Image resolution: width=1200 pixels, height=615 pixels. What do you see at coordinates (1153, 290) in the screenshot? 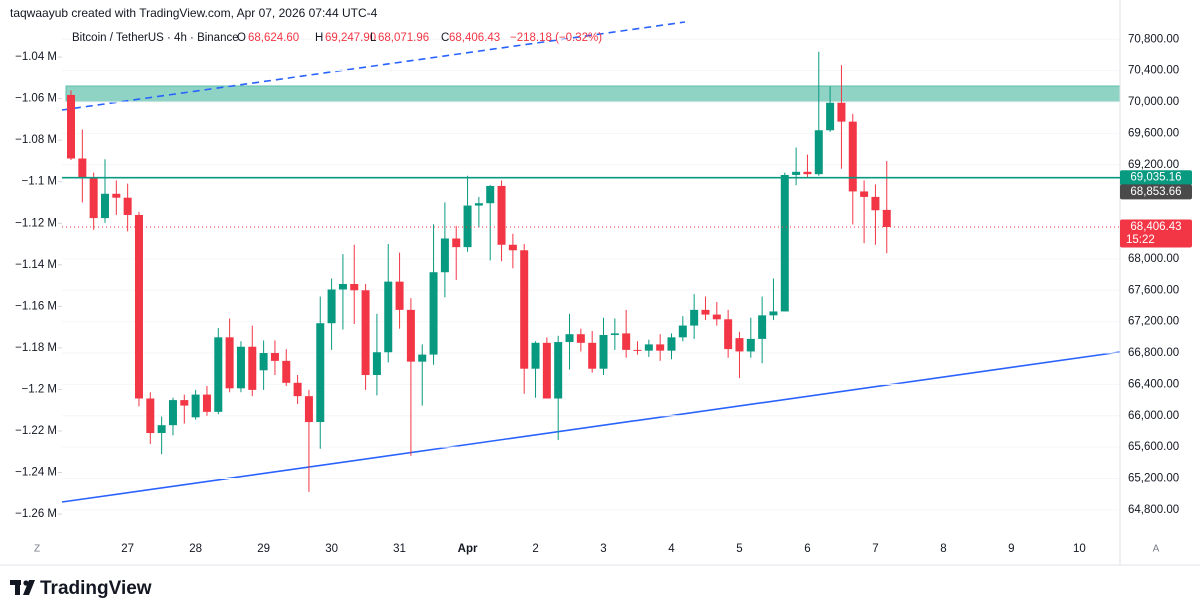
I see `y-tick-label: 67,600.00` at bounding box center [1153, 290].